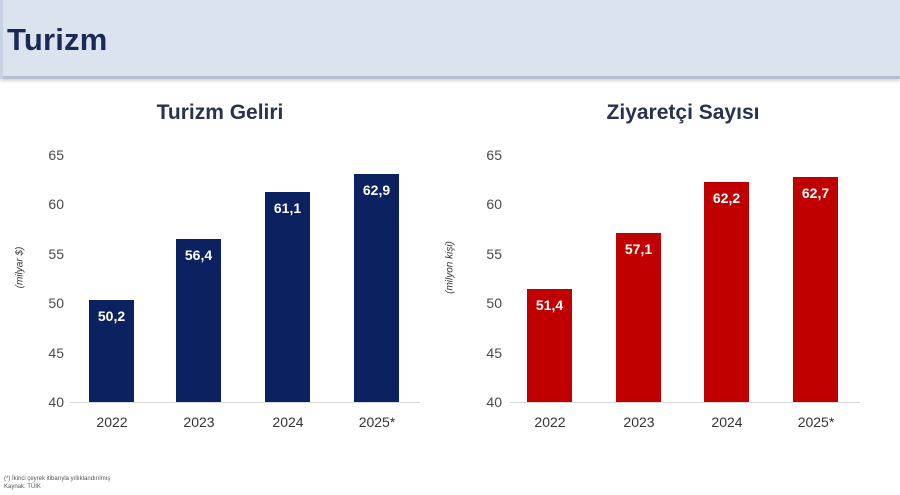 Image resolution: width=900 pixels, height=495 pixels. I want to click on bar-2024: 61,1, so click(287, 297).